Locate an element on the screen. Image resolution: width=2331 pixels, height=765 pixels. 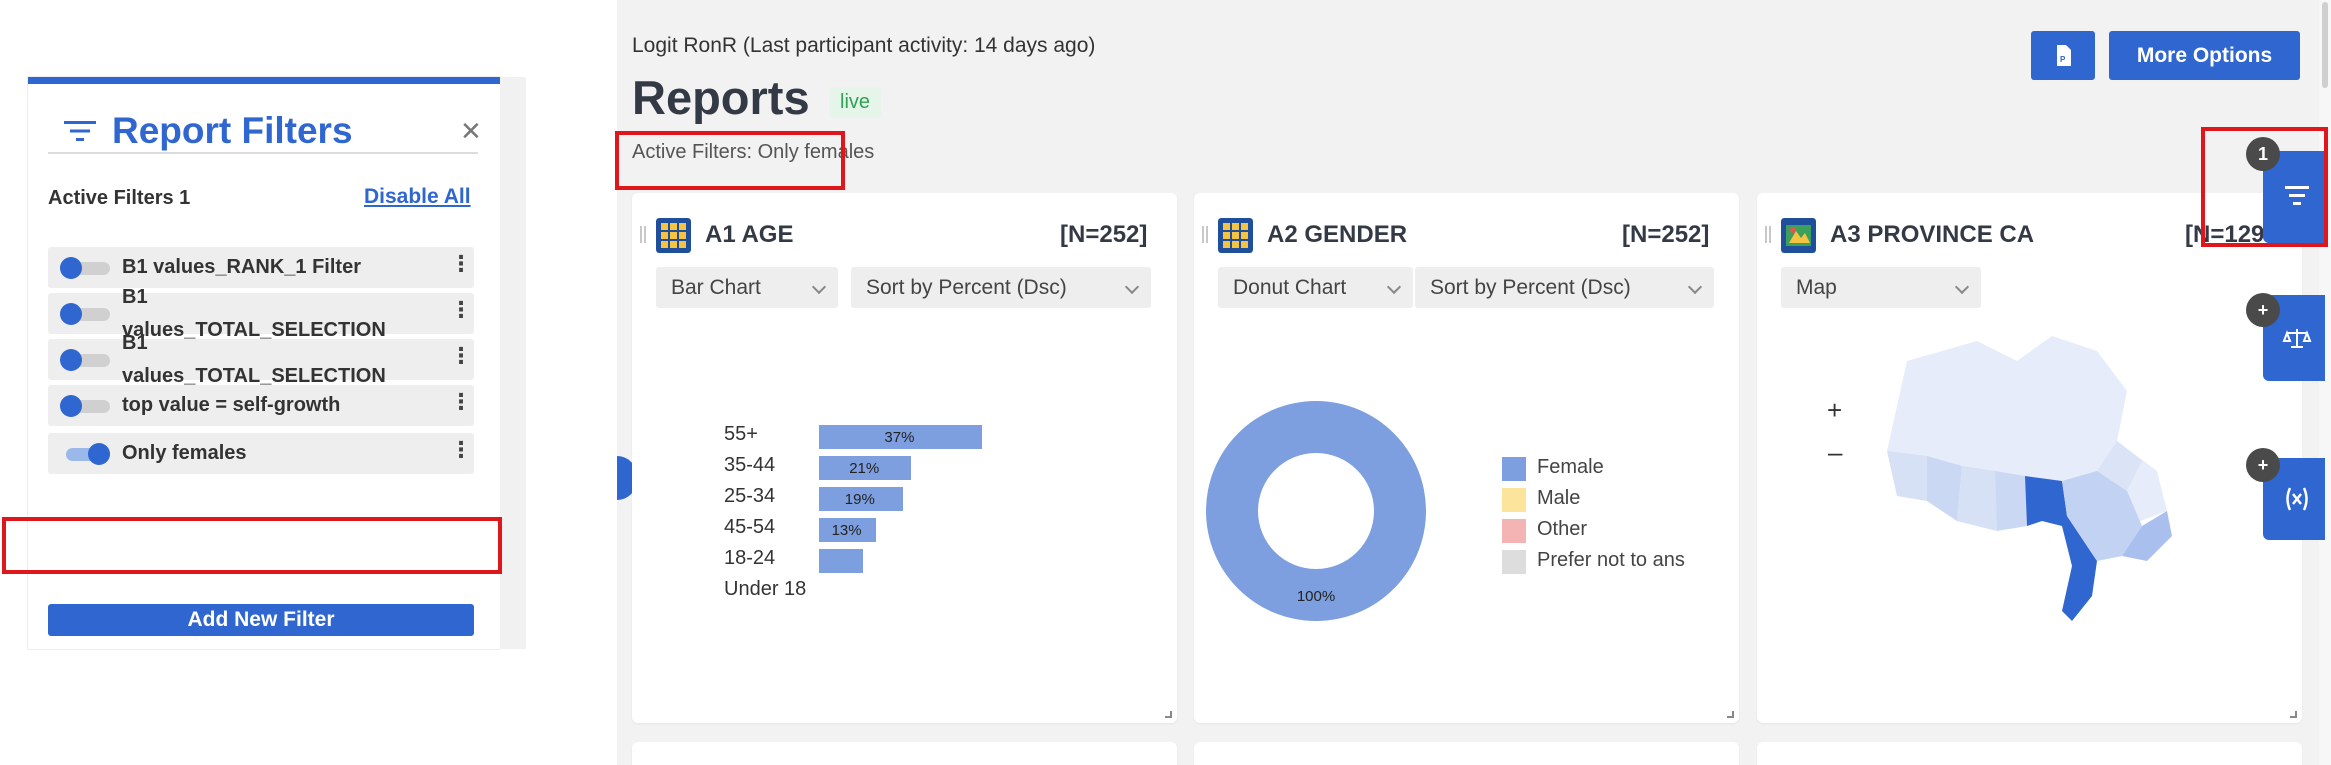
bar-value-label: 19% is located at coordinates (859, 499).